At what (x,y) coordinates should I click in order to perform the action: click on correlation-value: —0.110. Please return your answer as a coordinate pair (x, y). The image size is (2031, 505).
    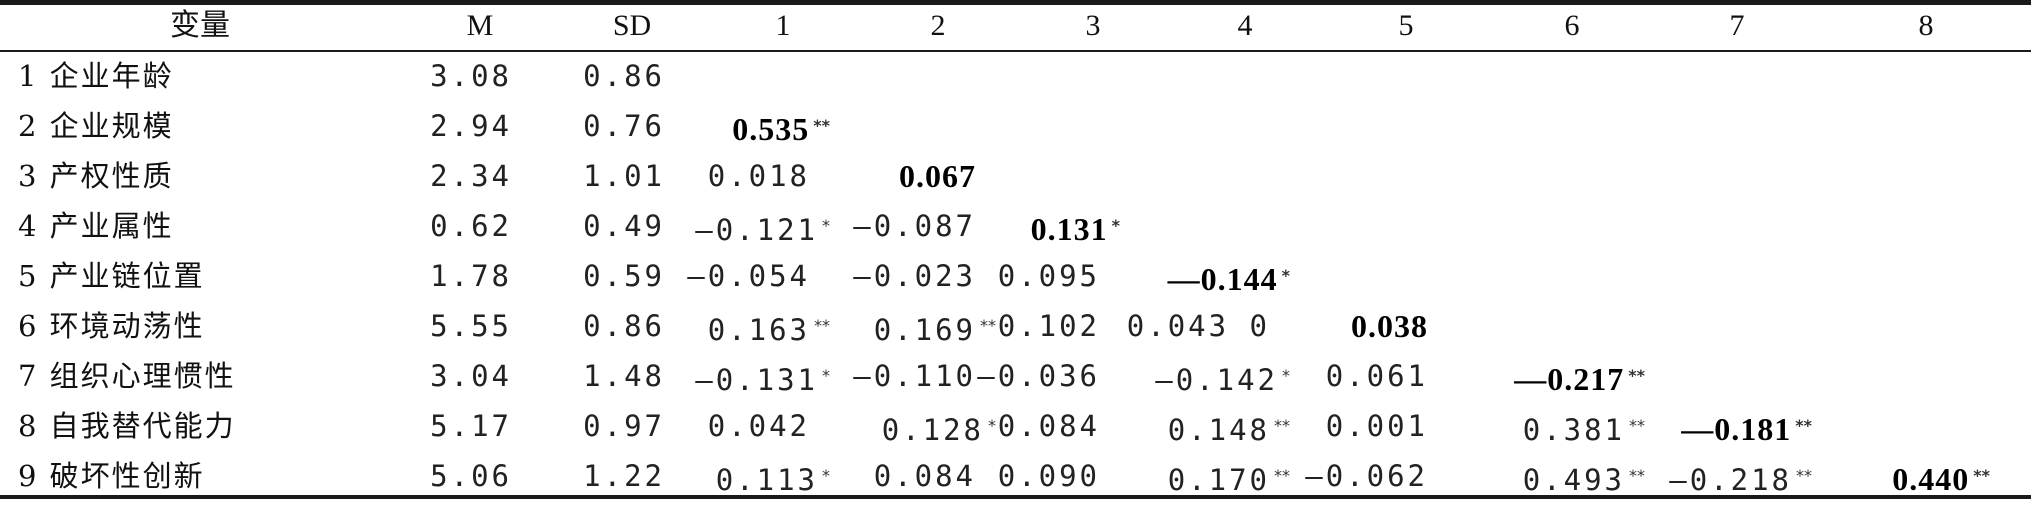
    Looking at the image, I should click on (914, 376).